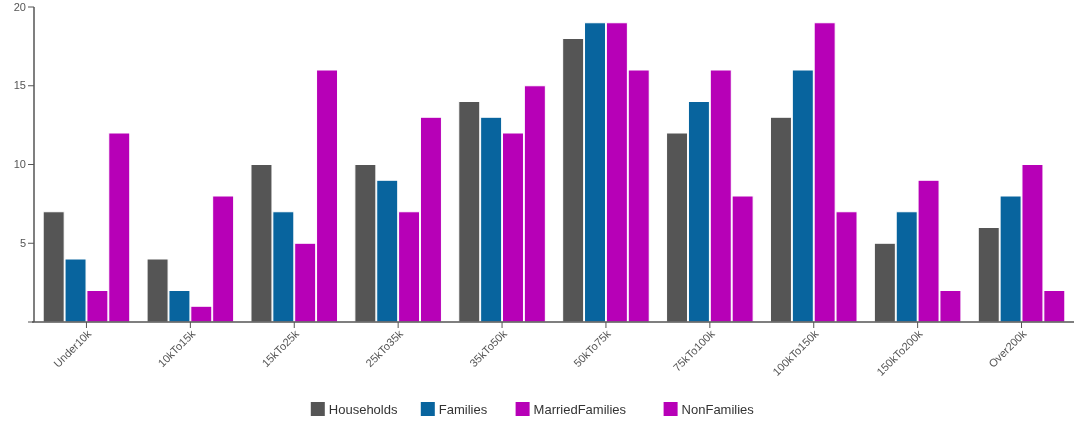 The image size is (1084, 431). I want to click on y-tick-label: 15, so click(19, 85).